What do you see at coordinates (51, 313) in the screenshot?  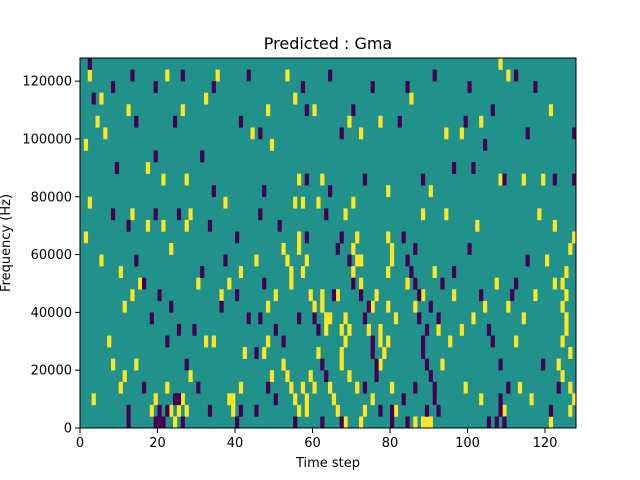 I see `y-tick-label: 40000` at bounding box center [51, 313].